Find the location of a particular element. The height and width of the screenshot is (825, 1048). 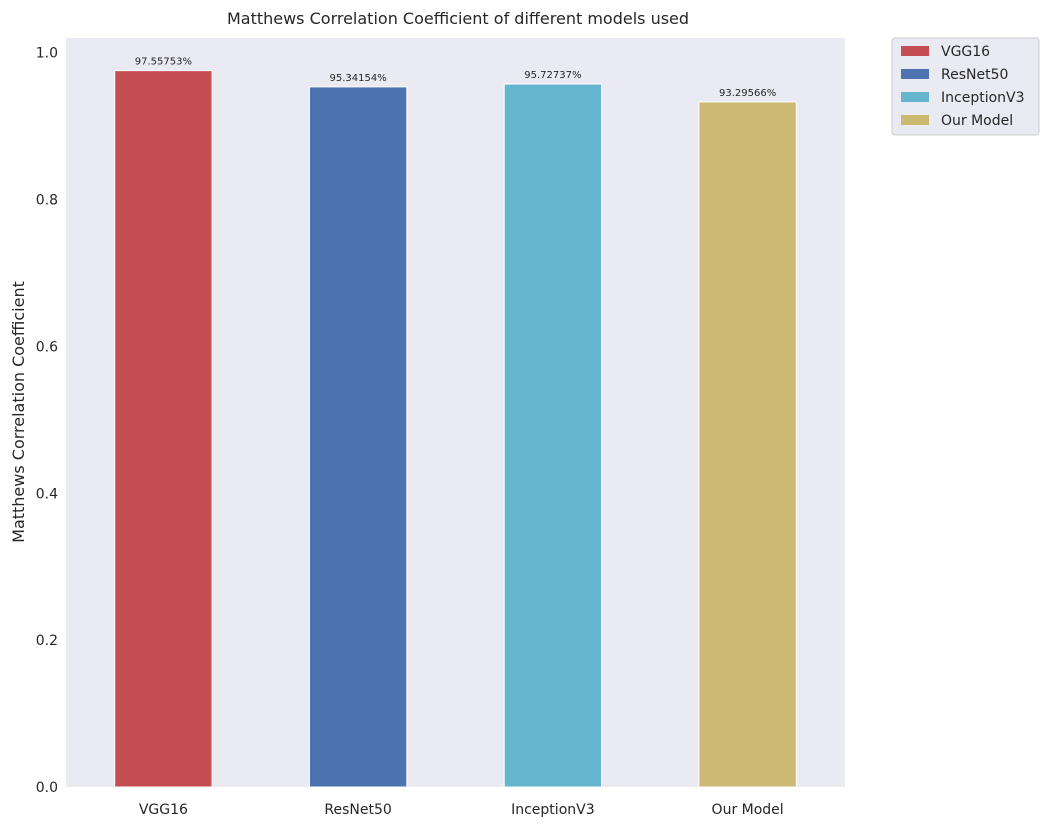

y-axis-label: Matthews Correlation Coefficient is located at coordinates (18, 412).